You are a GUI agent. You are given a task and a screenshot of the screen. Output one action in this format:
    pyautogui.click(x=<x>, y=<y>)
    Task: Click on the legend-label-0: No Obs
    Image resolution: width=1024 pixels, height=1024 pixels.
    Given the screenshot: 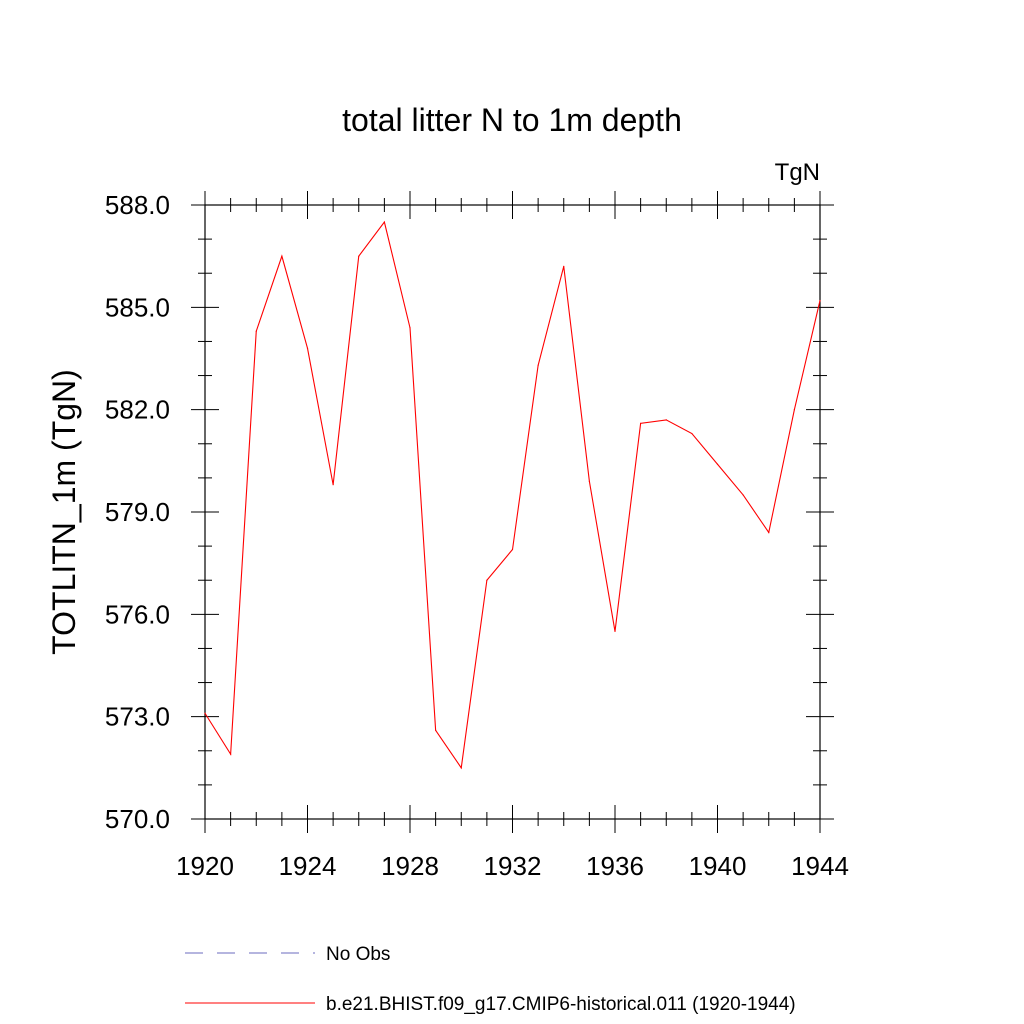 What is the action you would take?
    pyautogui.click(x=358, y=954)
    